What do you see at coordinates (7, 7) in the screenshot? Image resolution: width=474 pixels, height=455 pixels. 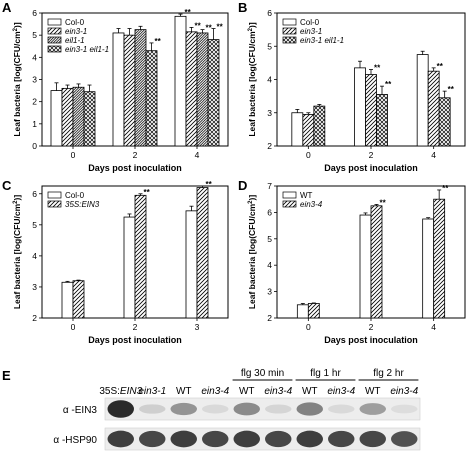 I see `panel-label-a: A` at bounding box center [7, 7].